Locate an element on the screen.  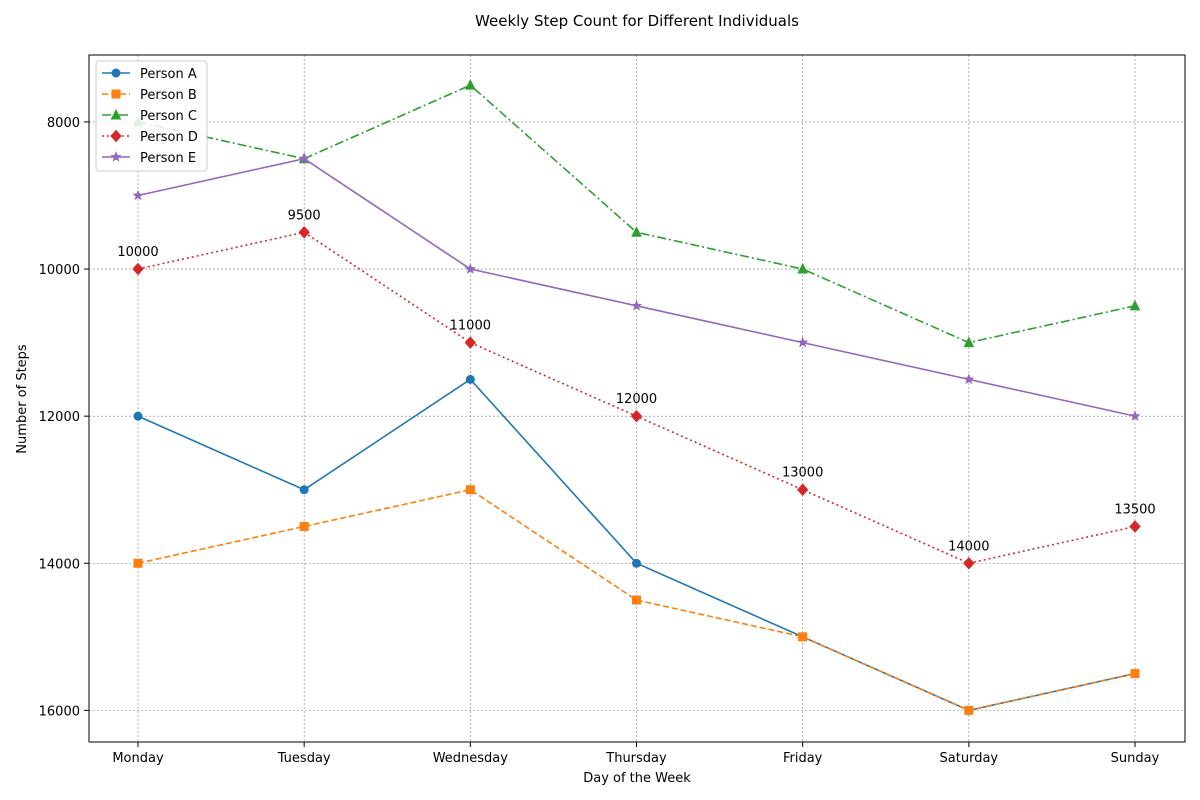
data-label: 13000 is located at coordinates (802, 473).